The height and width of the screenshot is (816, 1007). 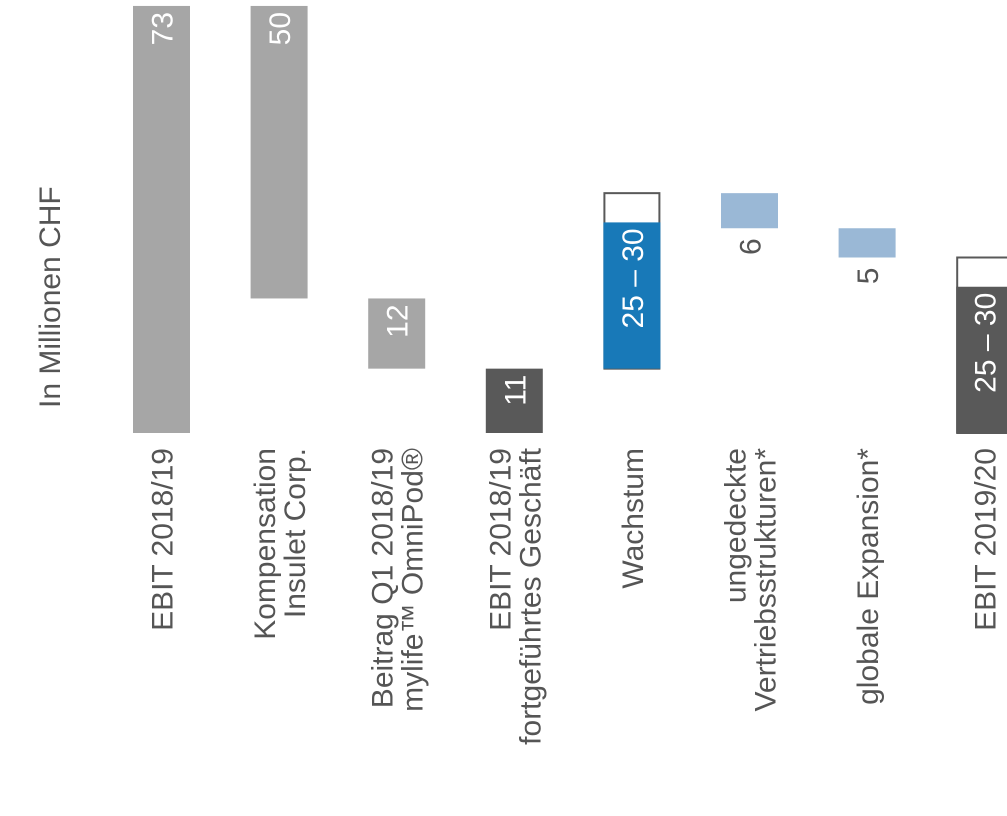 I want to click on category-label-7-line-0: EBIT 2019/20, so click(x=986, y=539).